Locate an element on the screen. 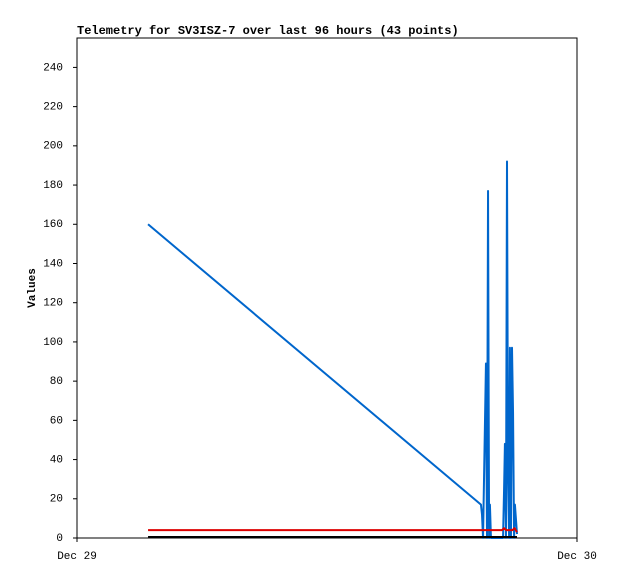 The height and width of the screenshot is (579, 618). y-tick-label: 120 is located at coordinates (53, 304).